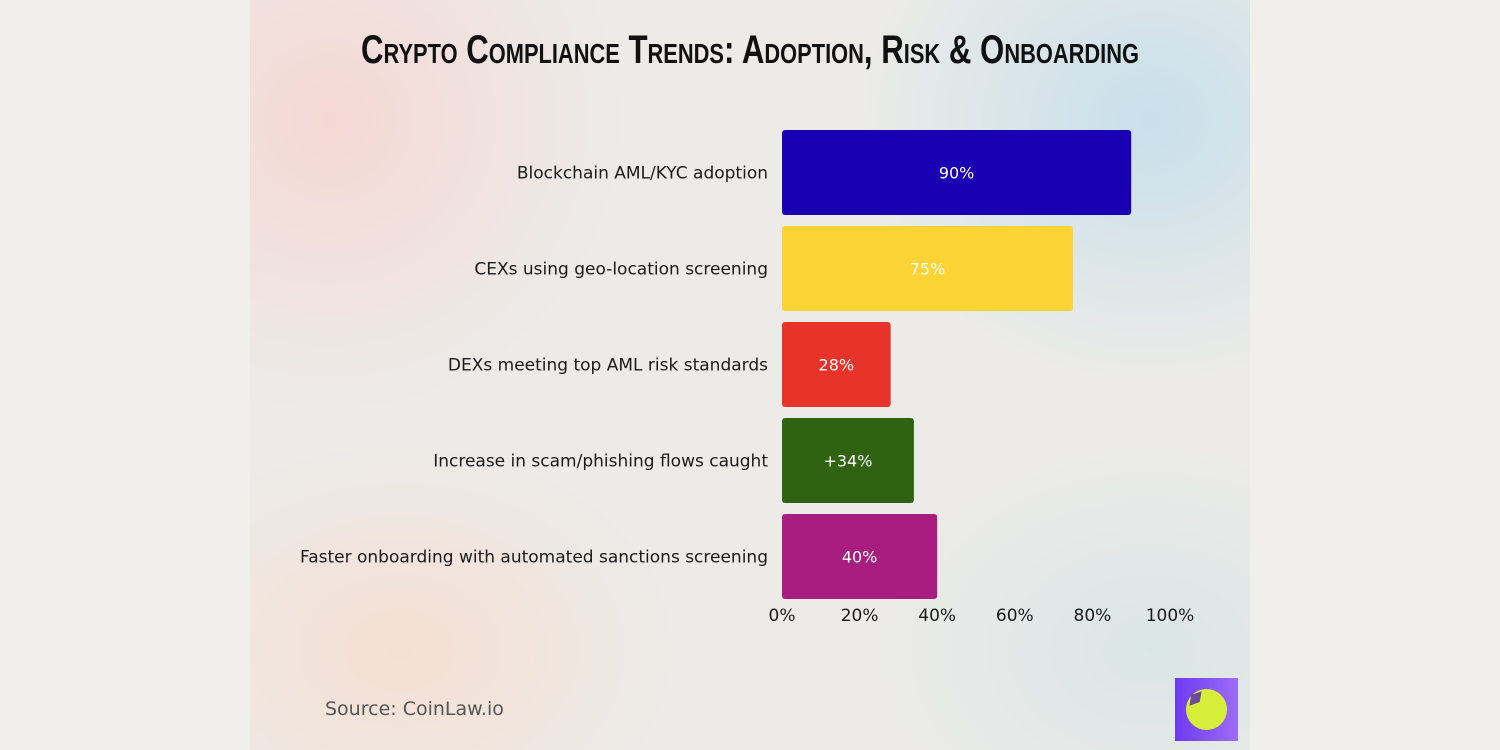  What do you see at coordinates (414, 709) in the screenshot?
I see `source-text: Source: CoinLaw.io` at bounding box center [414, 709].